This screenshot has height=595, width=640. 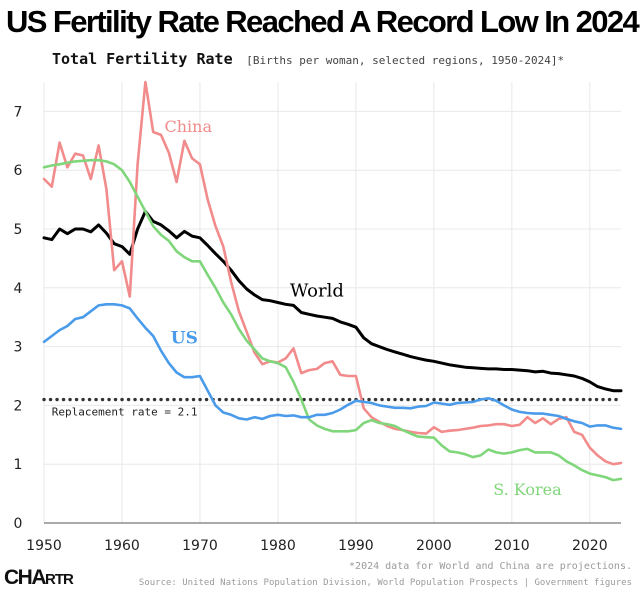 What do you see at coordinates (18, 406) in the screenshot?
I see `y-tick-label: 2` at bounding box center [18, 406].